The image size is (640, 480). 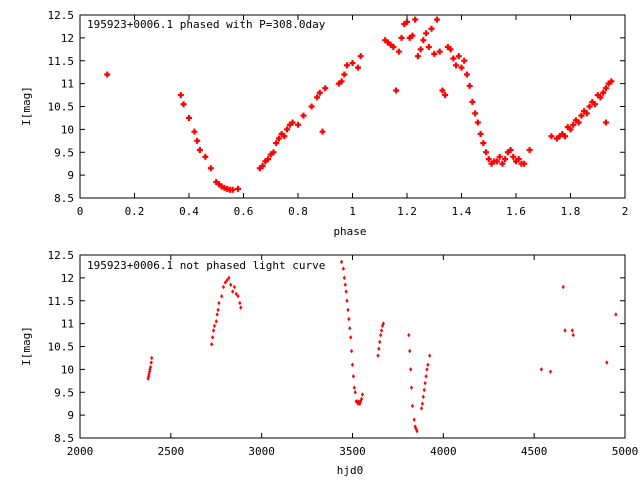 I want to click on x-tick-label: 0.6, so click(x=244, y=211).